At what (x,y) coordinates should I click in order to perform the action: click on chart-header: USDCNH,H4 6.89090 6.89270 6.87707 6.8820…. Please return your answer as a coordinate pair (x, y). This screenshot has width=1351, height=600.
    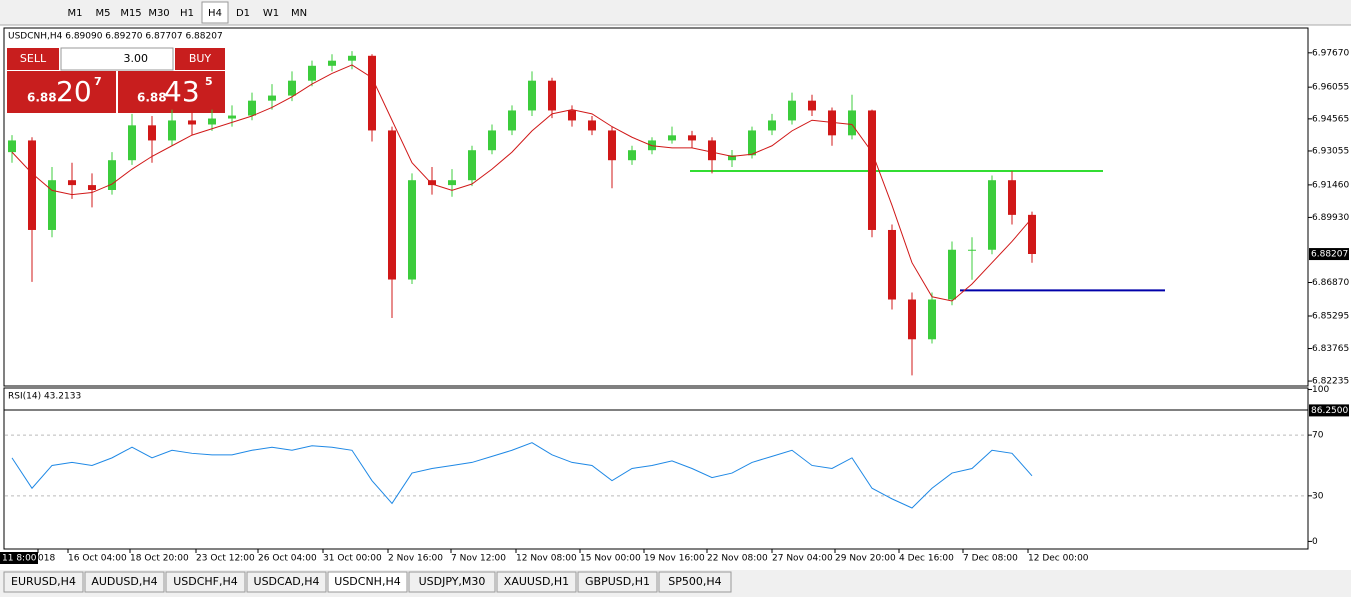
    Looking at the image, I should click on (115, 37).